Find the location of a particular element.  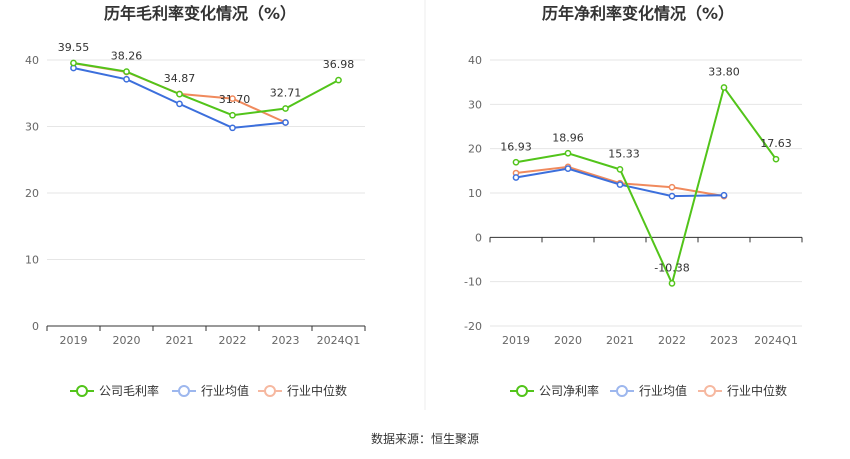

legend-label: 公司毛利率 is located at coordinates (129, 390).